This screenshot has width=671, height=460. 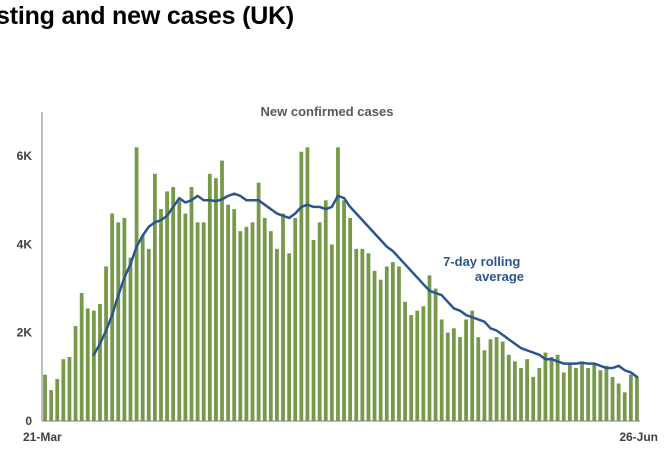 I want to click on annotation-line-2: average, so click(x=499, y=276).